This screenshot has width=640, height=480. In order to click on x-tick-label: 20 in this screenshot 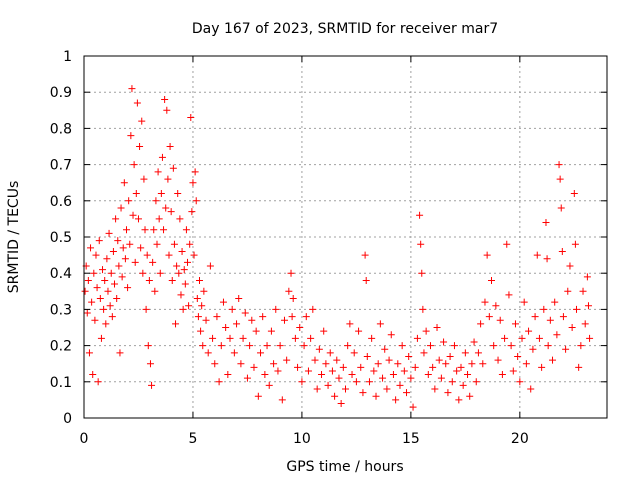, I will do `click(520, 439)`.